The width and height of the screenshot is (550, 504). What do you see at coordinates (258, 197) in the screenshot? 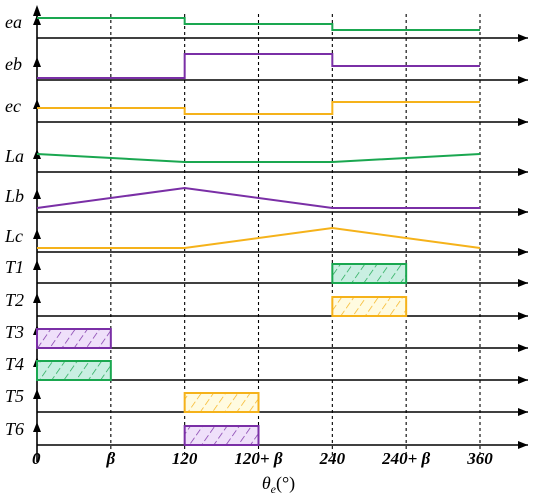
I see `waveform-Lb` at bounding box center [258, 197].